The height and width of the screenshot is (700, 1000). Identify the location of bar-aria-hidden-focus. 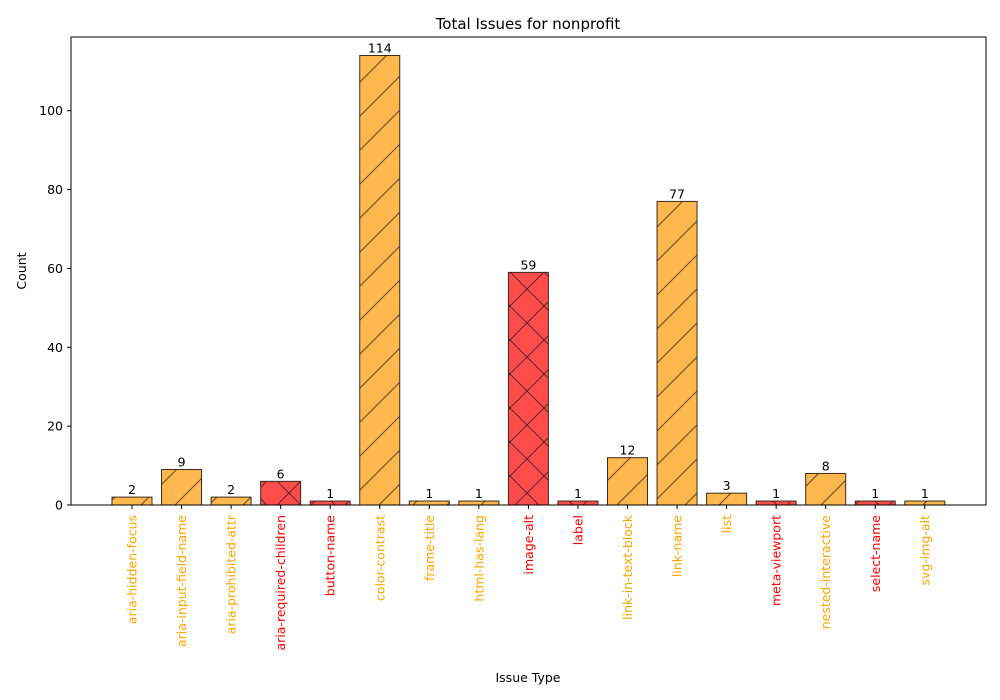
(132, 501).